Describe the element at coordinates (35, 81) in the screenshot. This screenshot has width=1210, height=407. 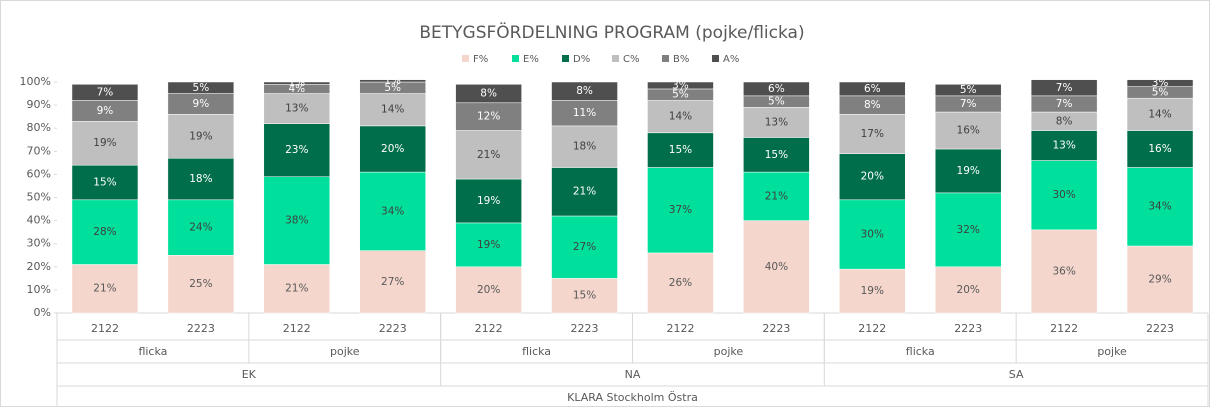
I see `y-tick-label: 100%` at that location.